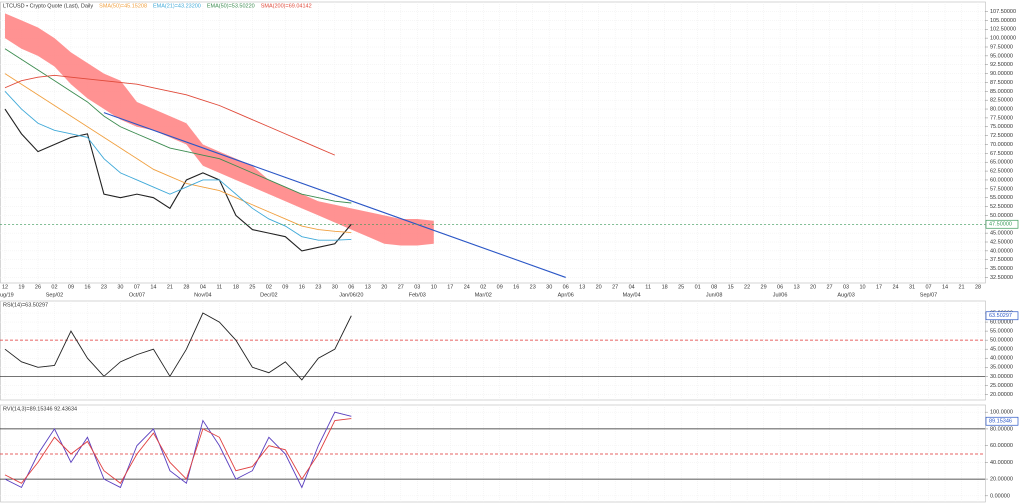  What do you see at coordinates (1001, 65) in the screenshot?
I see `y-tick-label: 92.50000` at bounding box center [1001, 65].